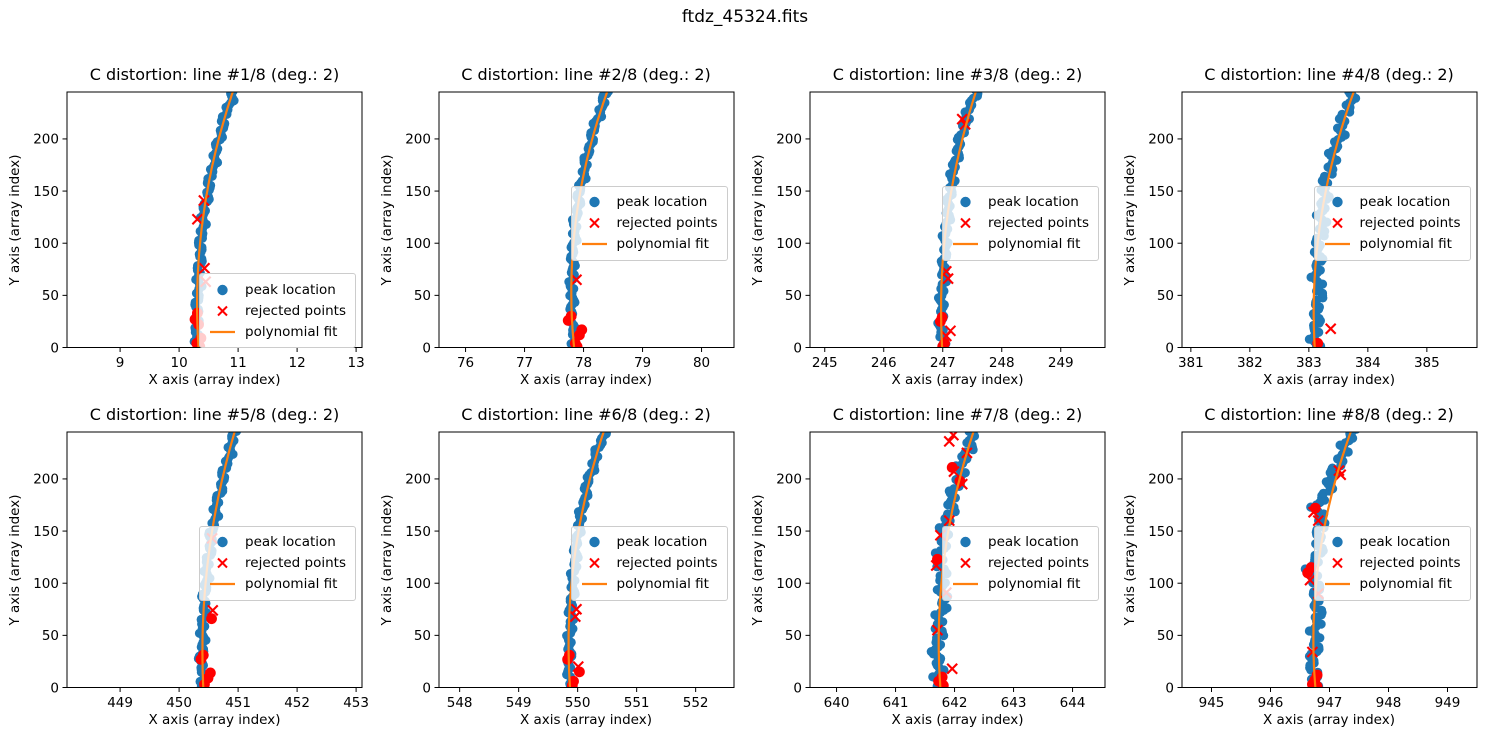 Image resolution: width=1490 pixels, height=740 pixels. I want to click on svg-text: 80, so click(700, 363).